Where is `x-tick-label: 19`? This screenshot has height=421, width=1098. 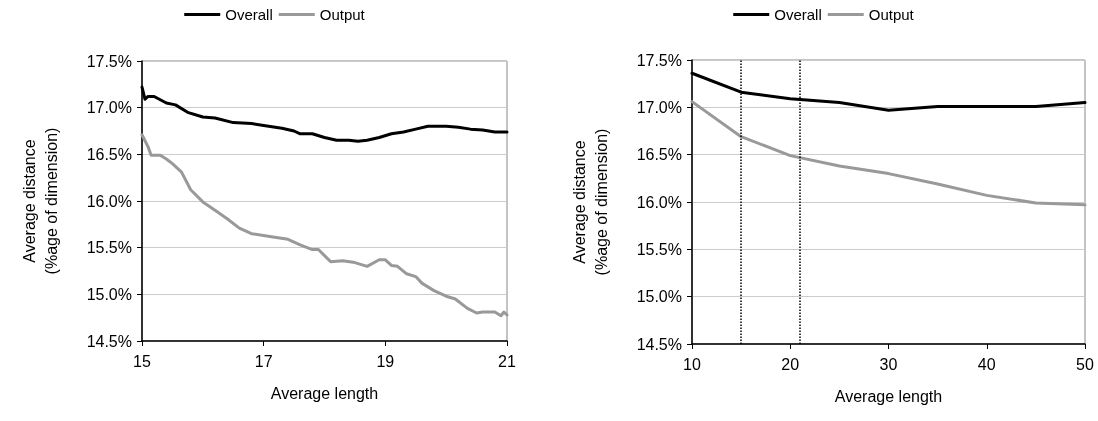 x-tick-label: 19 is located at coordinates (385, 361).